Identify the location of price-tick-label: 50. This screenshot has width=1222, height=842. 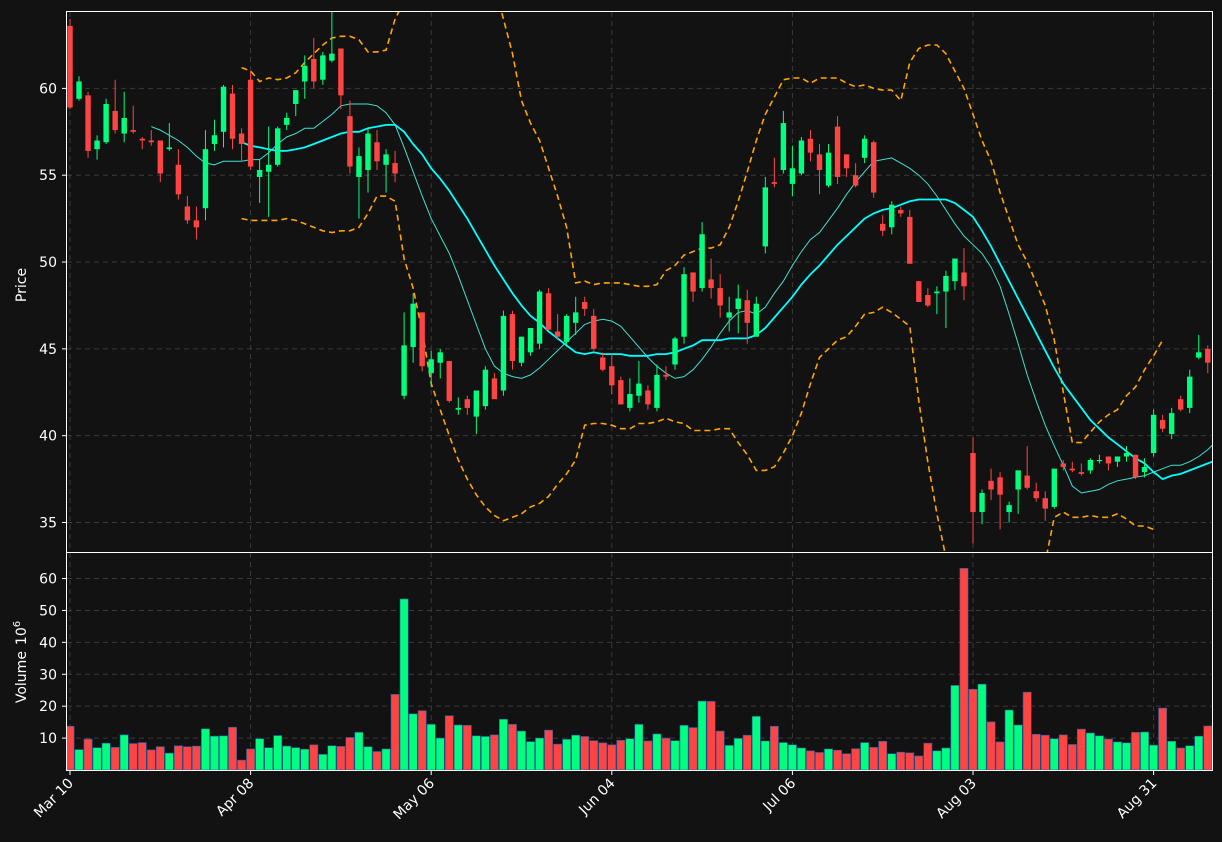
(48, 263).